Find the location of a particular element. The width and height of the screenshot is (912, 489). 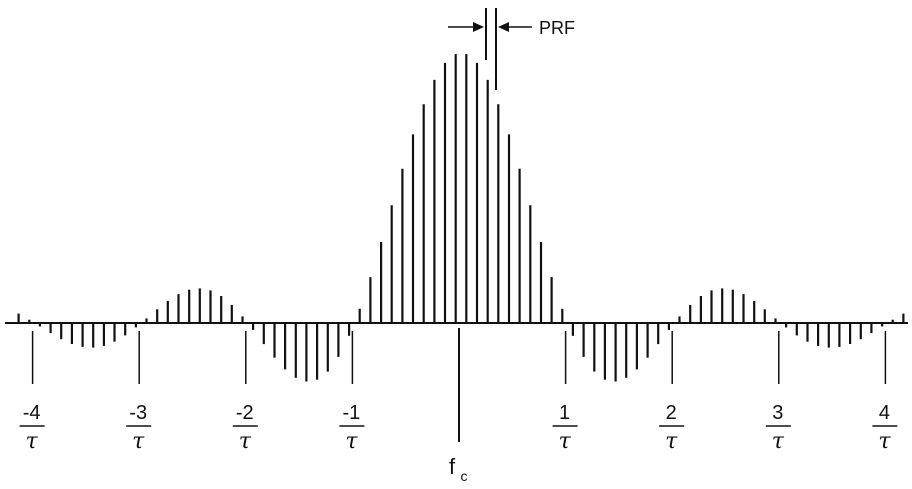

tick-label-numerator: 4 is located at coordinates (884, 413).